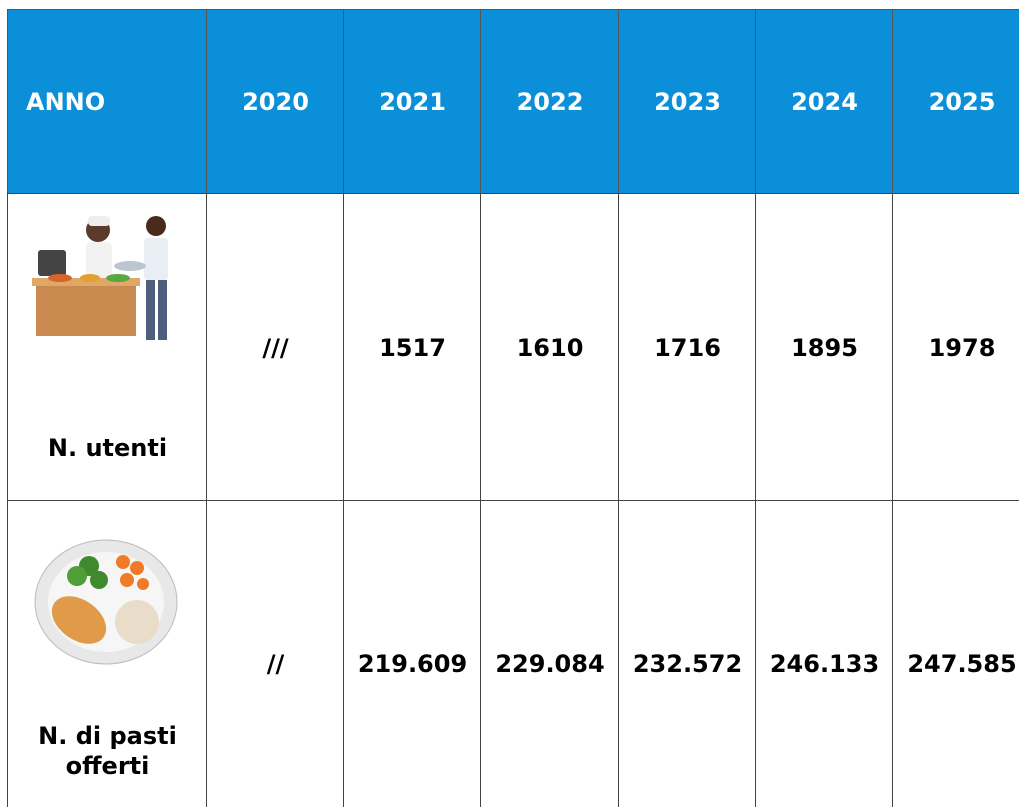 The width and height of the screenshot is (1019, 812). I want to click on value-cell: 246.133, so click(824, 653).